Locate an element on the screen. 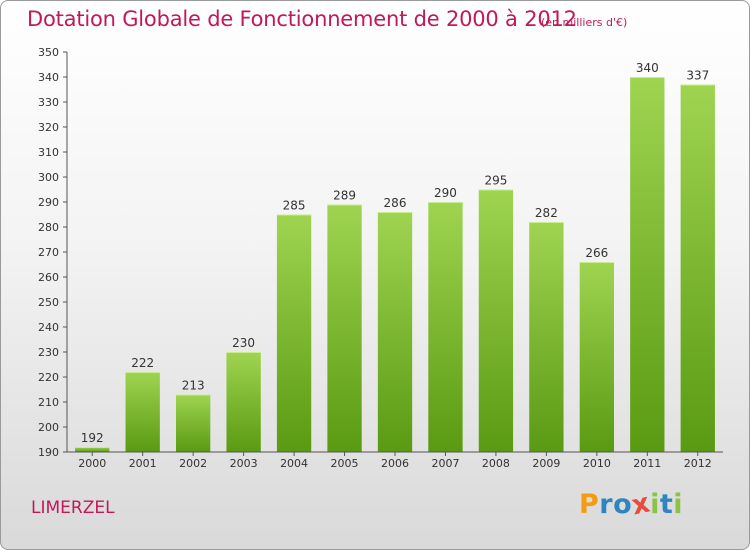 The height and width of the screenshot is (550, 750). y-tick-label: 240 is located at coordinates (48, 327).